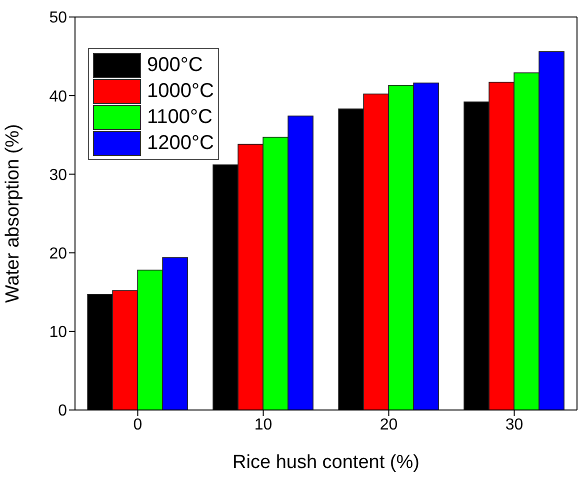 The height and width of the screenshot is (494, 583). What do you see at coordinates (263, 425) in the screenshot?
I see `x-tick-label: 10` at bounding box center [263, 425].